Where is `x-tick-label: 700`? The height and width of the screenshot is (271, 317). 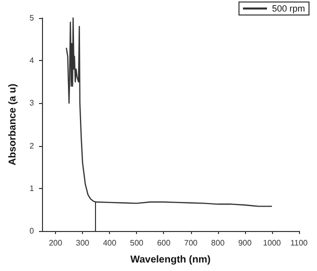
x-tick-label: 700 is located at coordinates (191, 243).